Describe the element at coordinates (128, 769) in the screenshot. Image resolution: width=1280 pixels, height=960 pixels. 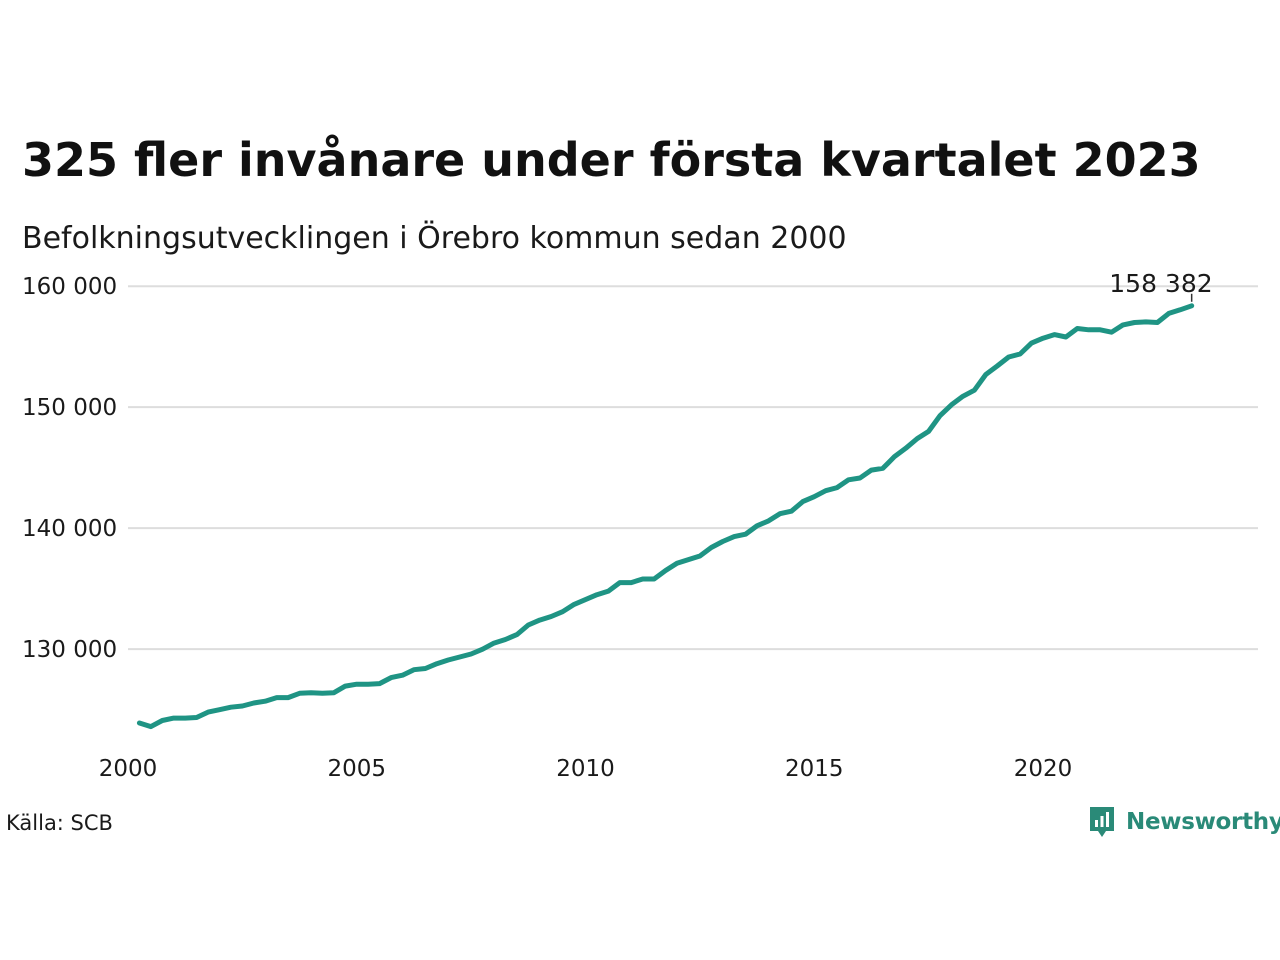
I see `x-tick-label: 2000` at that location.